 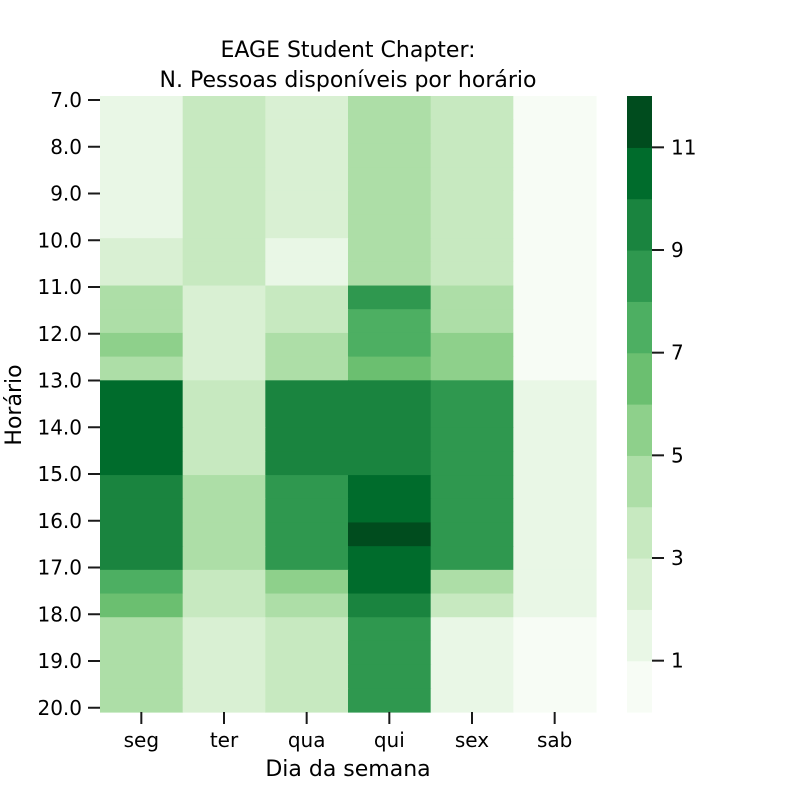 What do you see at coordinates (677, 353) in the screenshot?
I see `colorbar-tick-label: 7` at bounding box center [677, 353].